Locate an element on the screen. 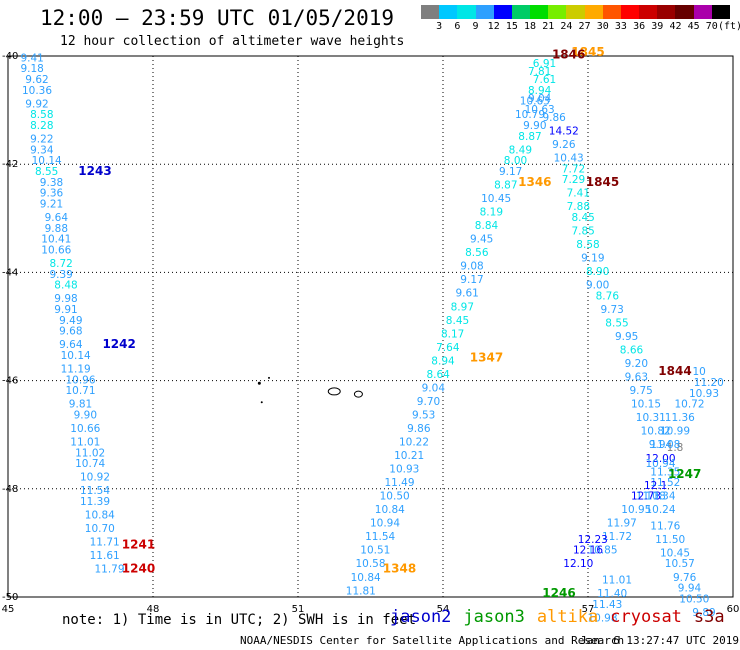 The image size is (740, 650). colorbar-label: 36 is located at coordinates (639, 26).